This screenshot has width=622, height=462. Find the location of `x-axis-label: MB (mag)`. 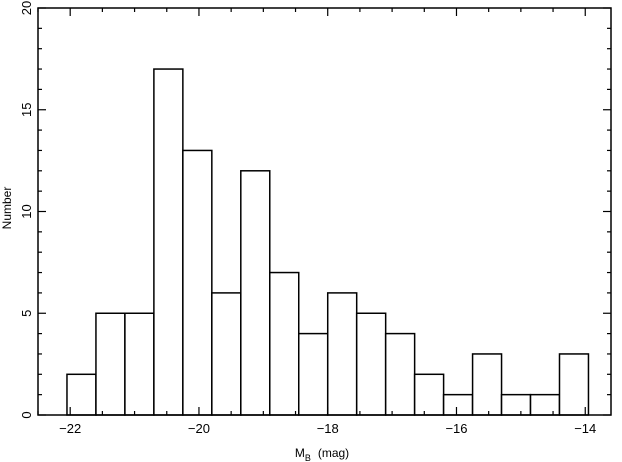

x-axis-label: MB (mag) is located at coordinates (322, 454).